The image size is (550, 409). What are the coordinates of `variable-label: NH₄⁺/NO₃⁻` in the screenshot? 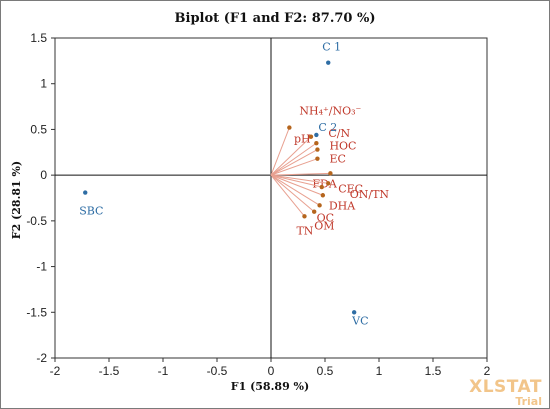 It's located at (330, 111).